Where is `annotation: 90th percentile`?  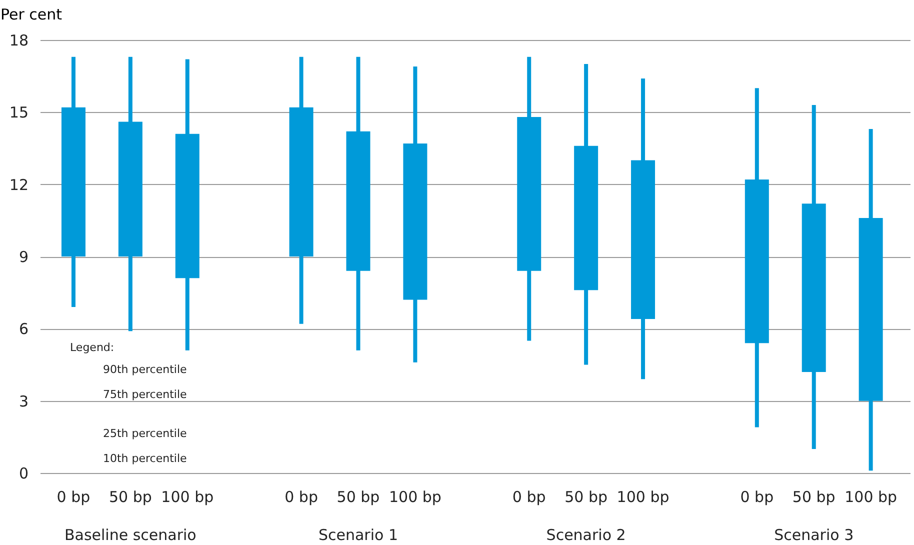
annotation: 90th percentile is located at coordinates (145, 369).